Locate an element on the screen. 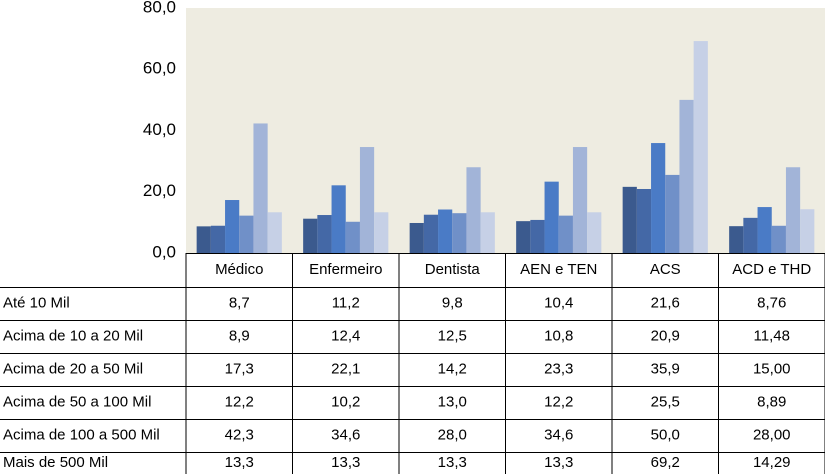  y-tick-label: 40,0 is located at coordinates (159, 129).